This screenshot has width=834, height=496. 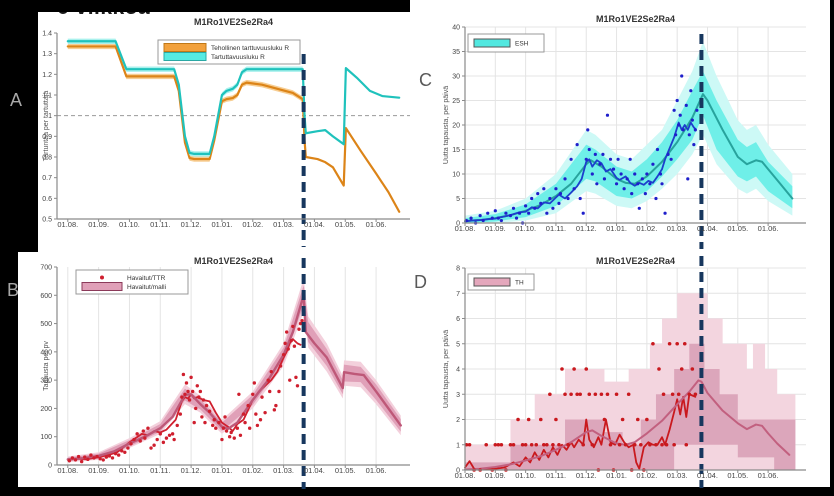 I want to click on svg-text: 30, so click(x=456, y=77).